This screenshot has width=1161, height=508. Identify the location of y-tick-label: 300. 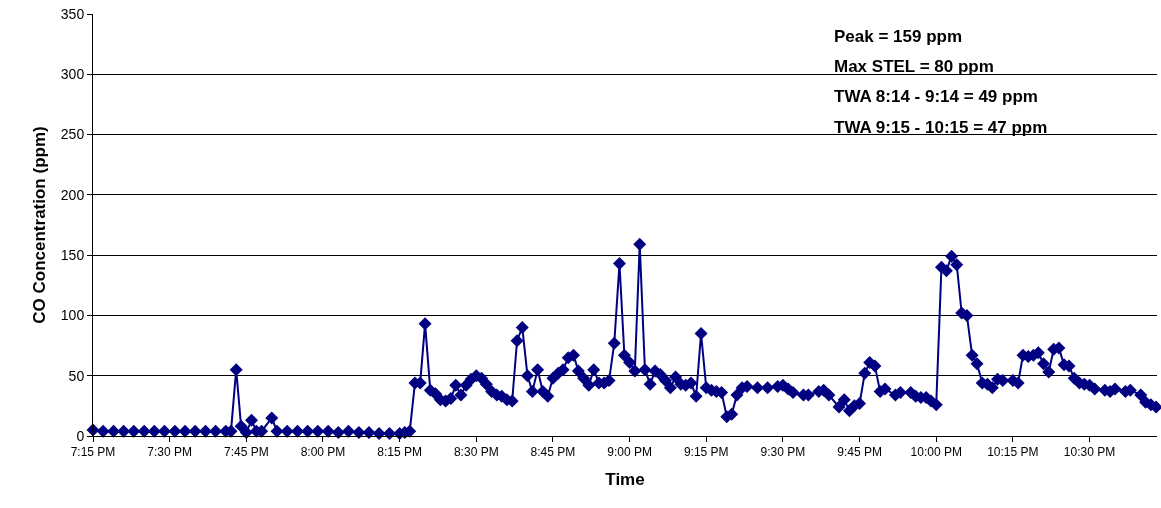
(72, 74).